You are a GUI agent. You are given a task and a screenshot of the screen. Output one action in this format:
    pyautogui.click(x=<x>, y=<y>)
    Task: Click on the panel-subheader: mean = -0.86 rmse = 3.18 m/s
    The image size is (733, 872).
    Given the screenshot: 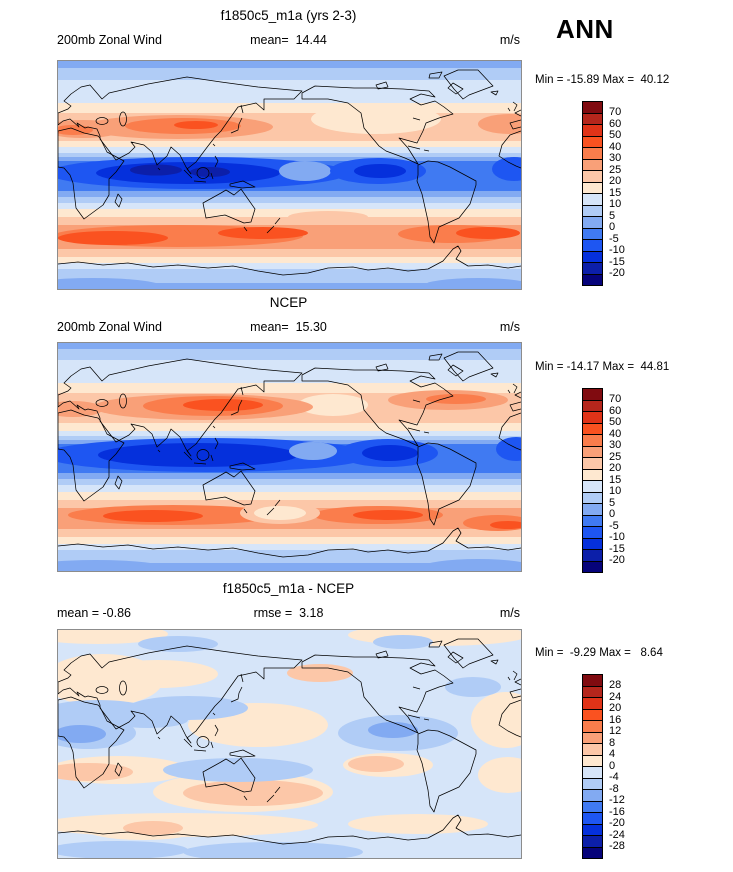 What is the action you would take?
    pyautogui.click(x=288, y=613)
    